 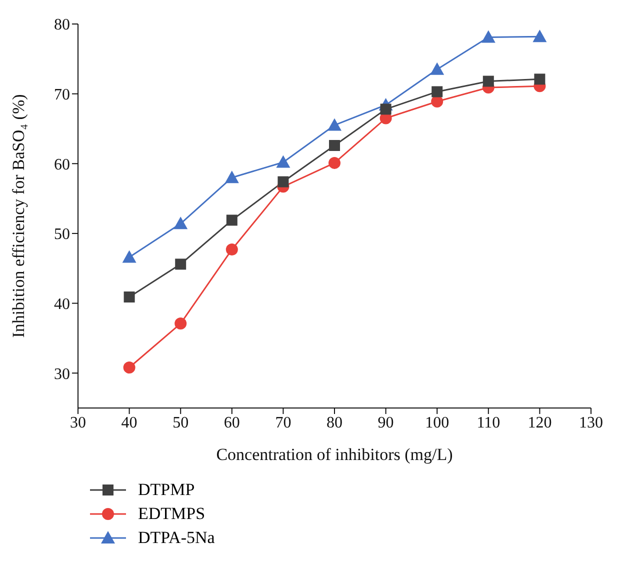 What do you see at coordinates (437, 423) in the screenshot?
I see `x-tick-label: 100` at bounding box center [437, 423].